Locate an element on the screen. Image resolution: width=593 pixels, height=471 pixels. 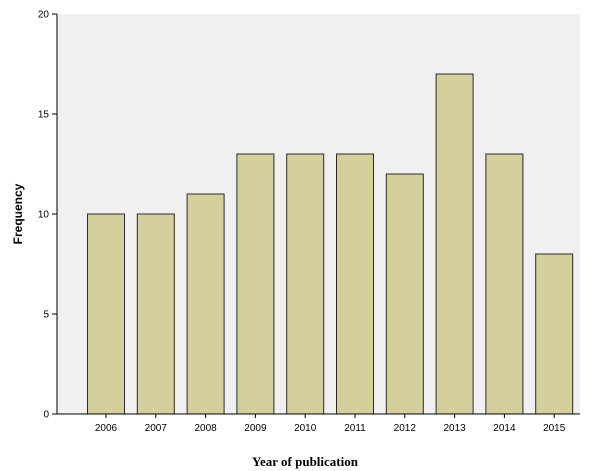
x-tick-label-2012: 2012 is located at coordinates (405, 428).